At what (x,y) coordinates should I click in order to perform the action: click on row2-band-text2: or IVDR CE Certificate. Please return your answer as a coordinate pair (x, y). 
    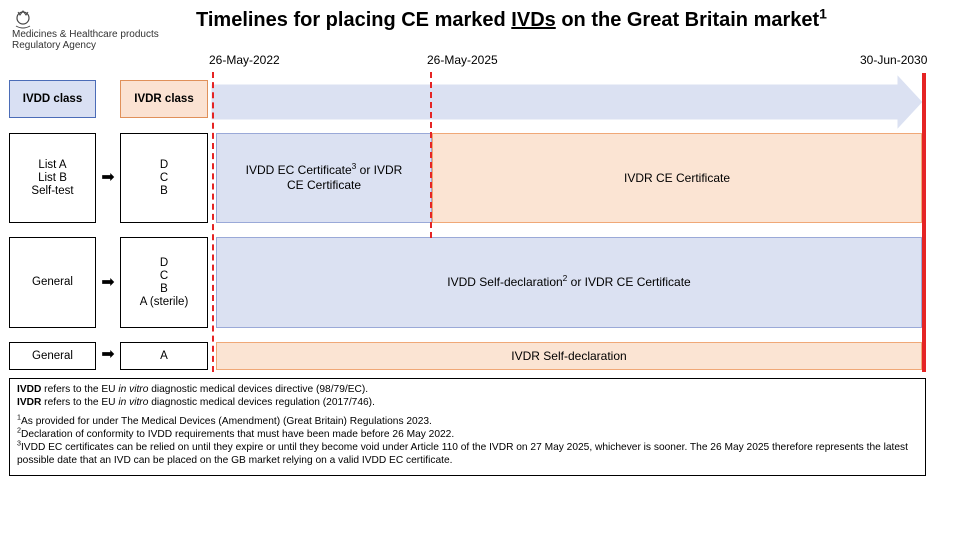
    Looking at the image, I should click on (629, 282).